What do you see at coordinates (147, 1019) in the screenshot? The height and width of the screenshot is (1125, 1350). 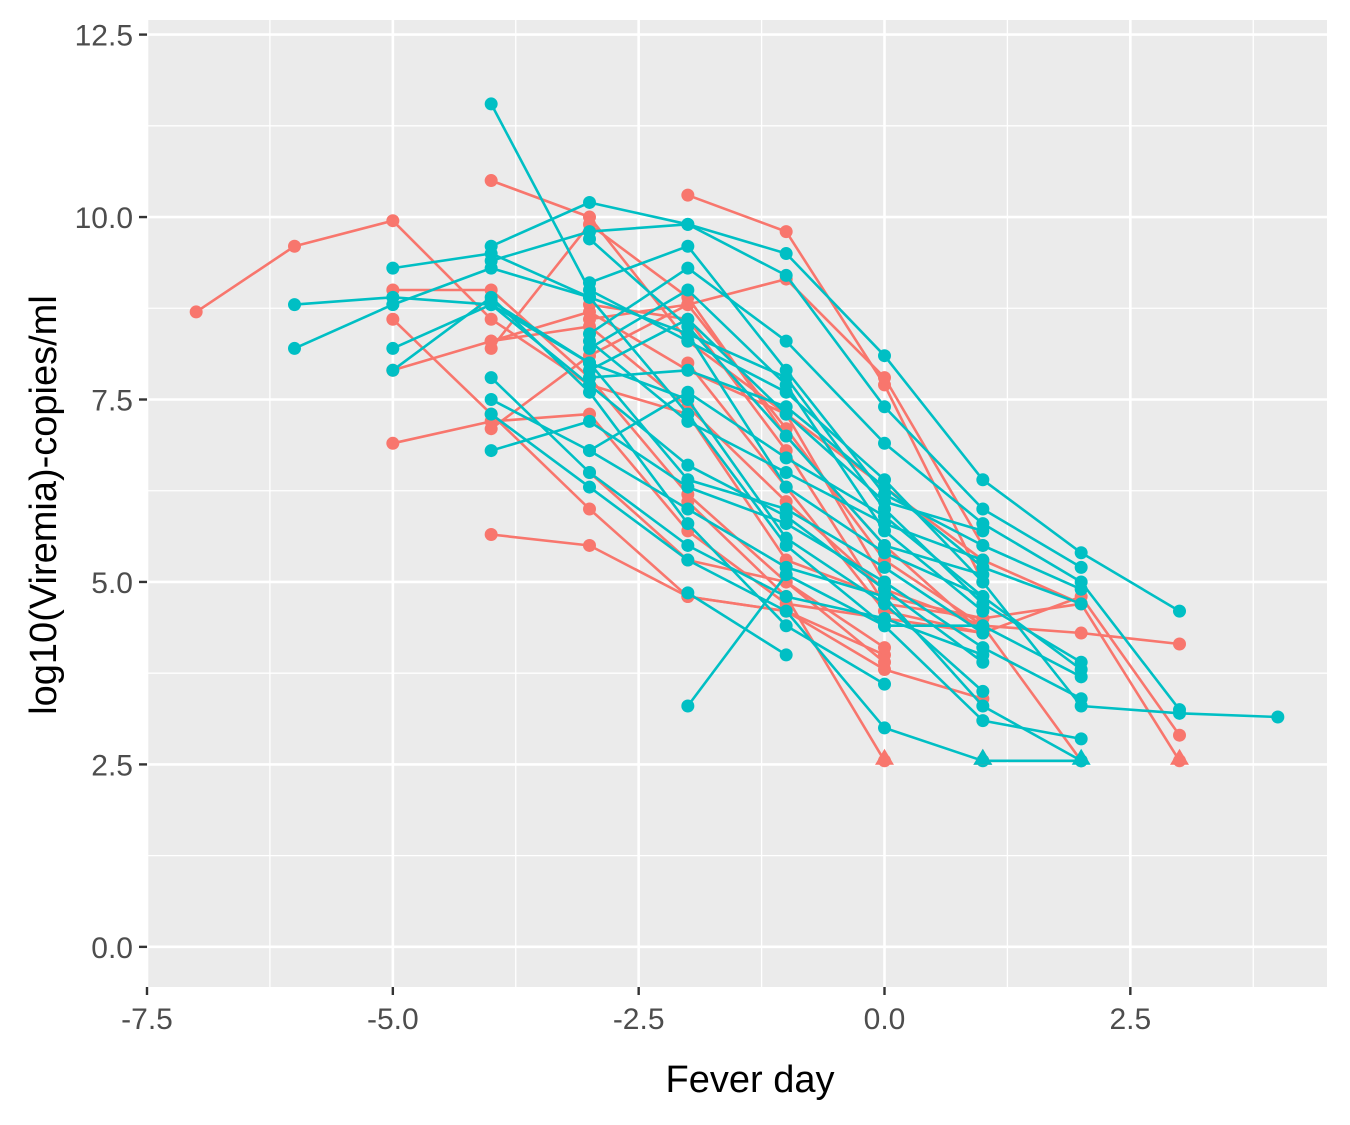 I see `x-tick-label: -7.5` at bounding box center [147, 1019].